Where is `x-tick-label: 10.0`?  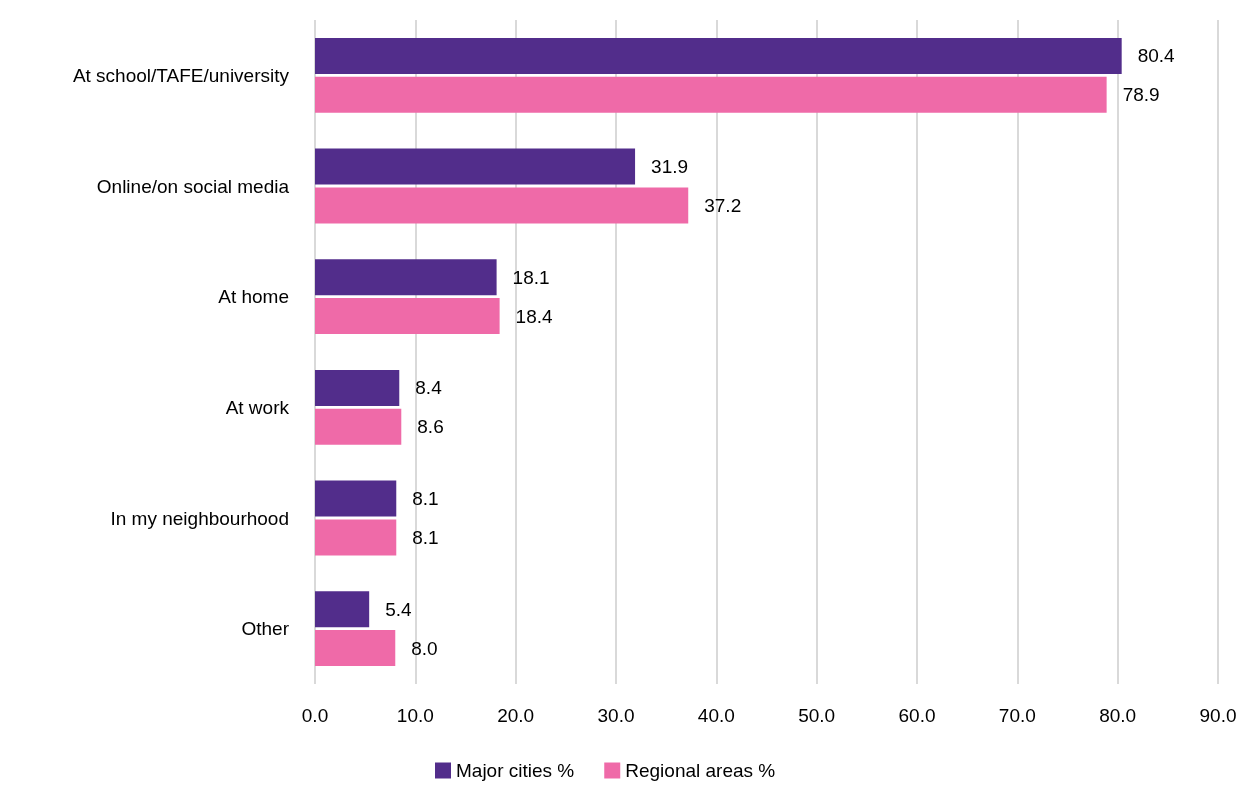
x-tick-label: 10.0 is located at coordinates (415, 715).